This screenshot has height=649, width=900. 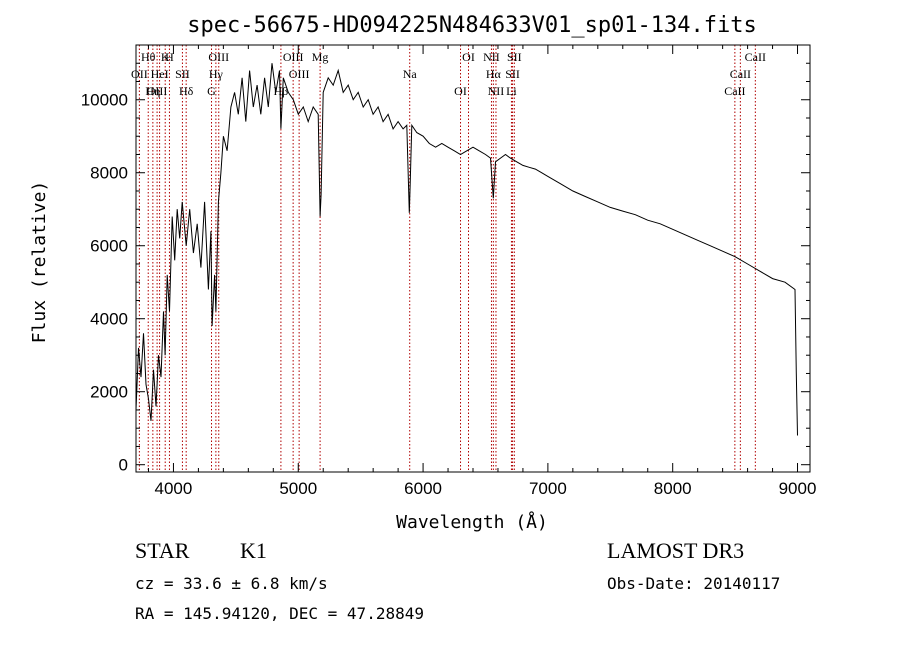 What do you see at coordinates (548, 488) in the screenshot?
I see `x-tick-label: 7000` at bounding box center [548, 488].